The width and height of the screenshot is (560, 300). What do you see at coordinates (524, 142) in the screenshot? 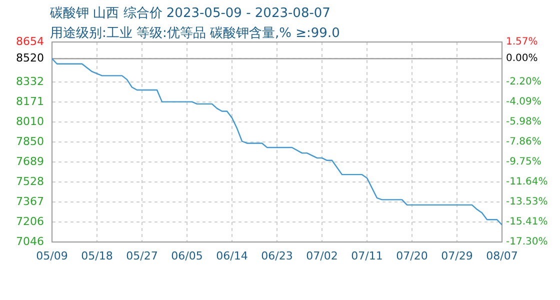
I see `y2-tick-label: -7.86%` at bounding box center [524, 142].